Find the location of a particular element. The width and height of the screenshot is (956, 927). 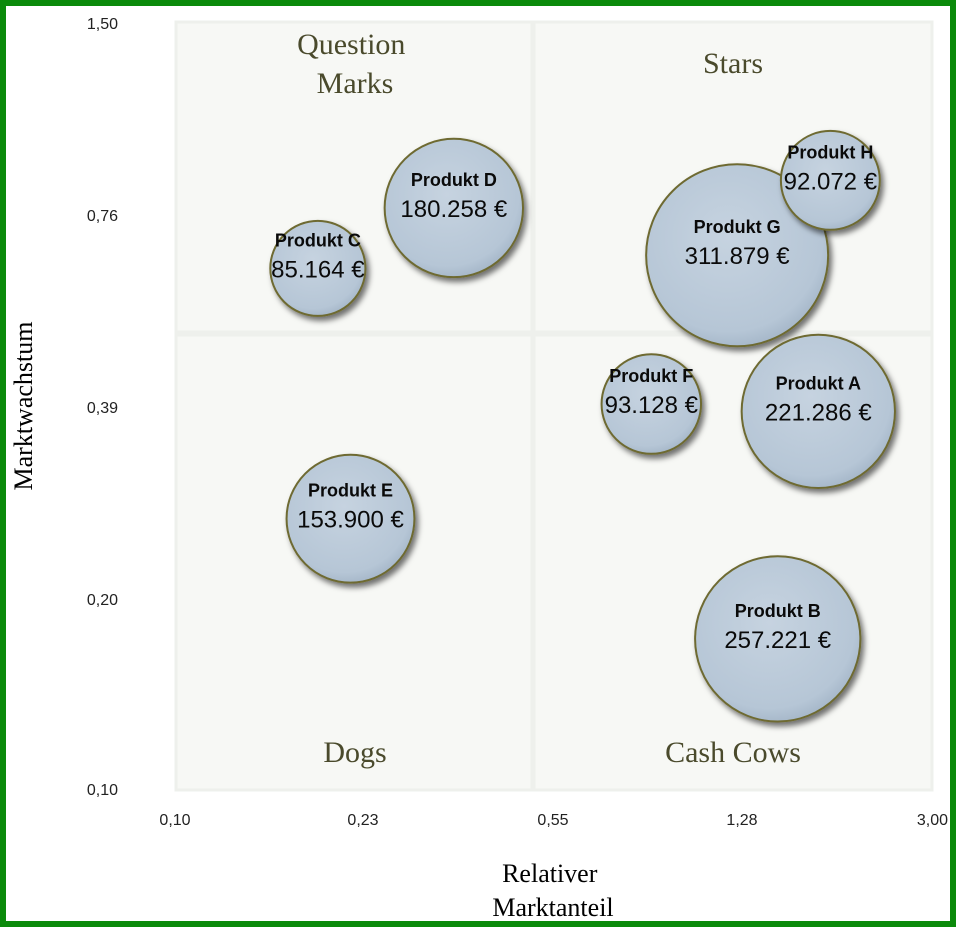

bubble-name-label: Produkt G is located at coordinates (737, 227).